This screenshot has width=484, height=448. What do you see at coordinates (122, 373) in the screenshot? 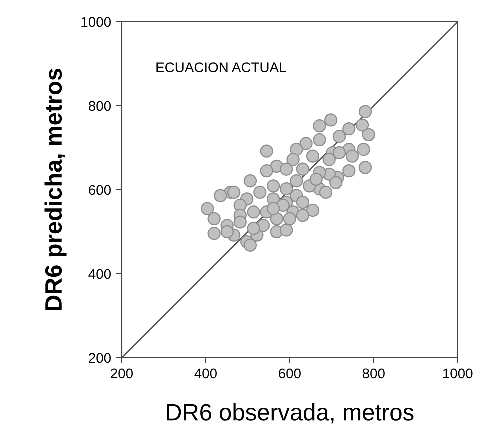
I see `x-tick-label: 200` at bounding box center [122, 373].